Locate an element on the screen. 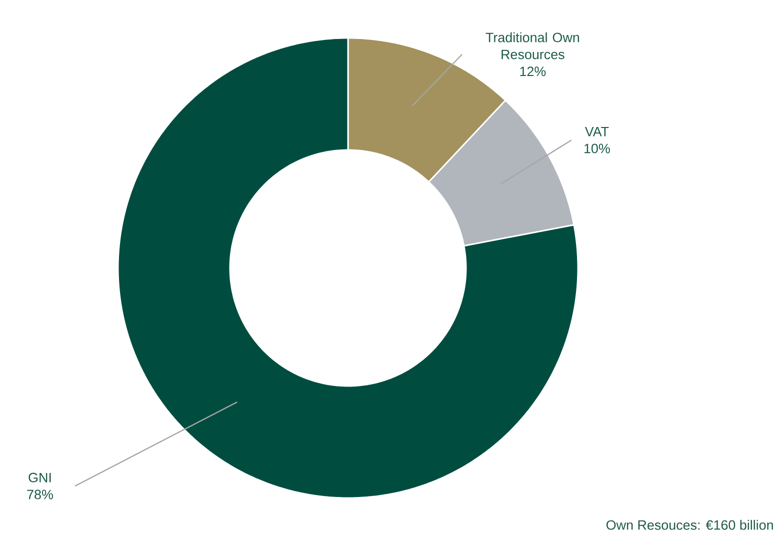 The width and height of the screenshot is (778, 536). data-label: 78% is located at coordinates (40, 495).